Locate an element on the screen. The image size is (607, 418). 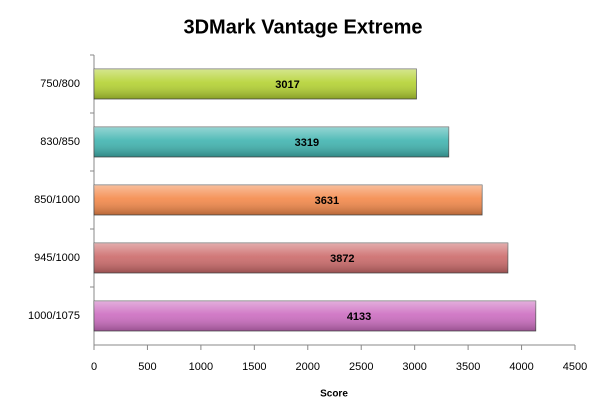
y-tick-label: 850/1000 is located at coordinates (57, 200).